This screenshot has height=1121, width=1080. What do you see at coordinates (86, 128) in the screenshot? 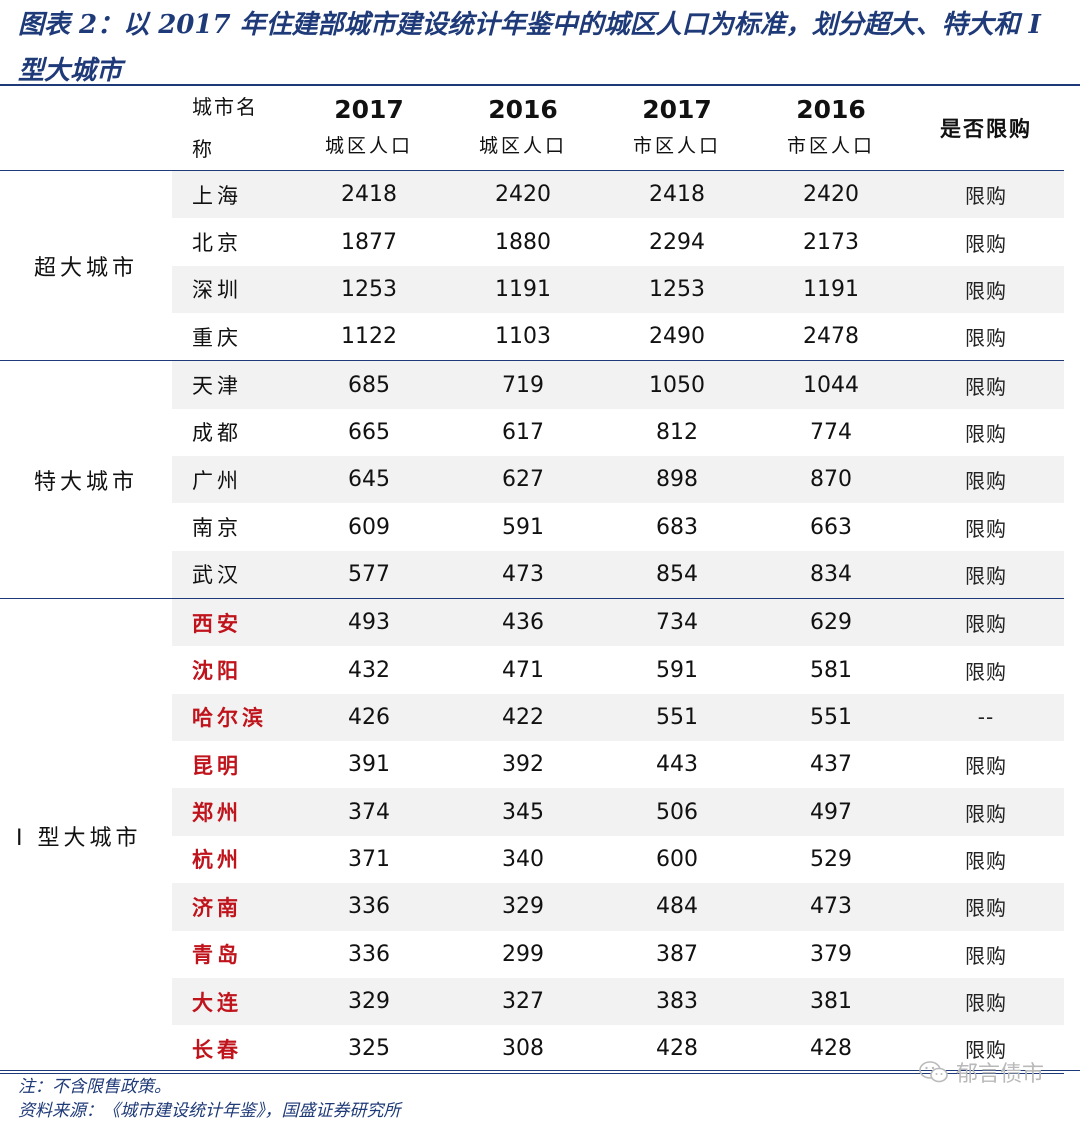
I see `header-category` at bounding box center [86, 128].